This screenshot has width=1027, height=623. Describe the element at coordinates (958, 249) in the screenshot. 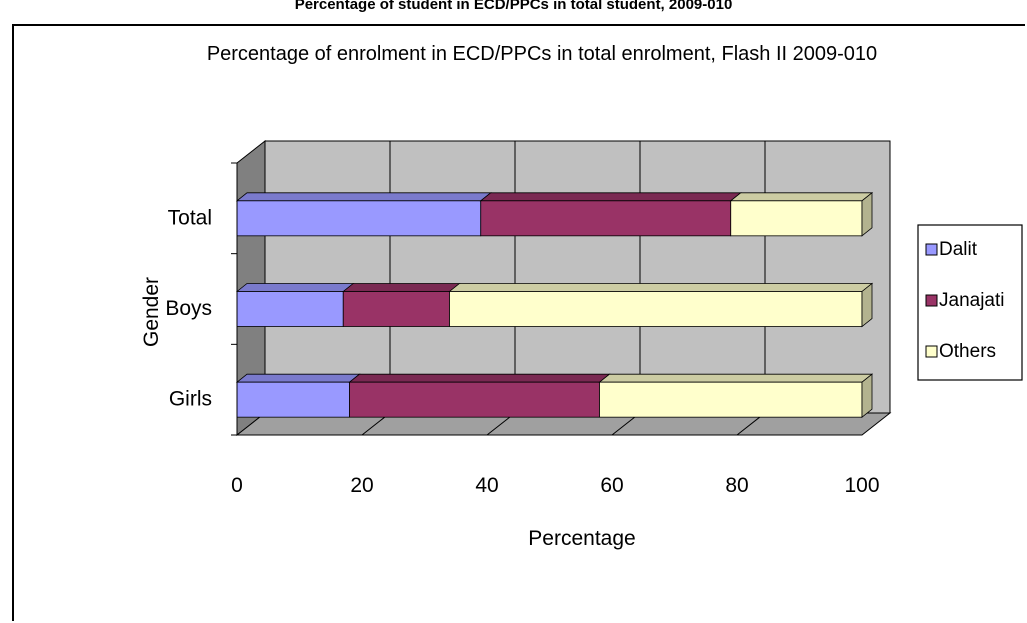

I see `legend-label-dalit: Dalit` at that location.